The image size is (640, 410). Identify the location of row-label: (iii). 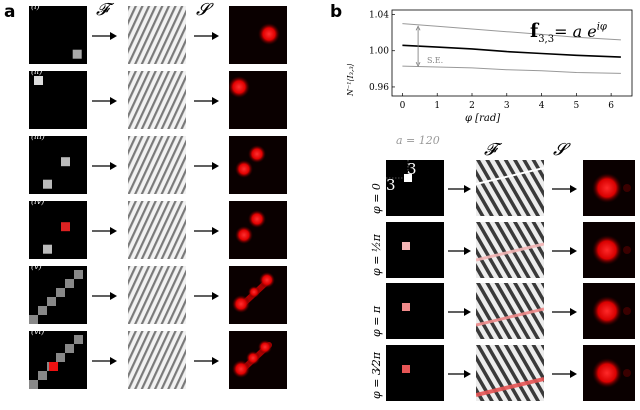
(38, 136).